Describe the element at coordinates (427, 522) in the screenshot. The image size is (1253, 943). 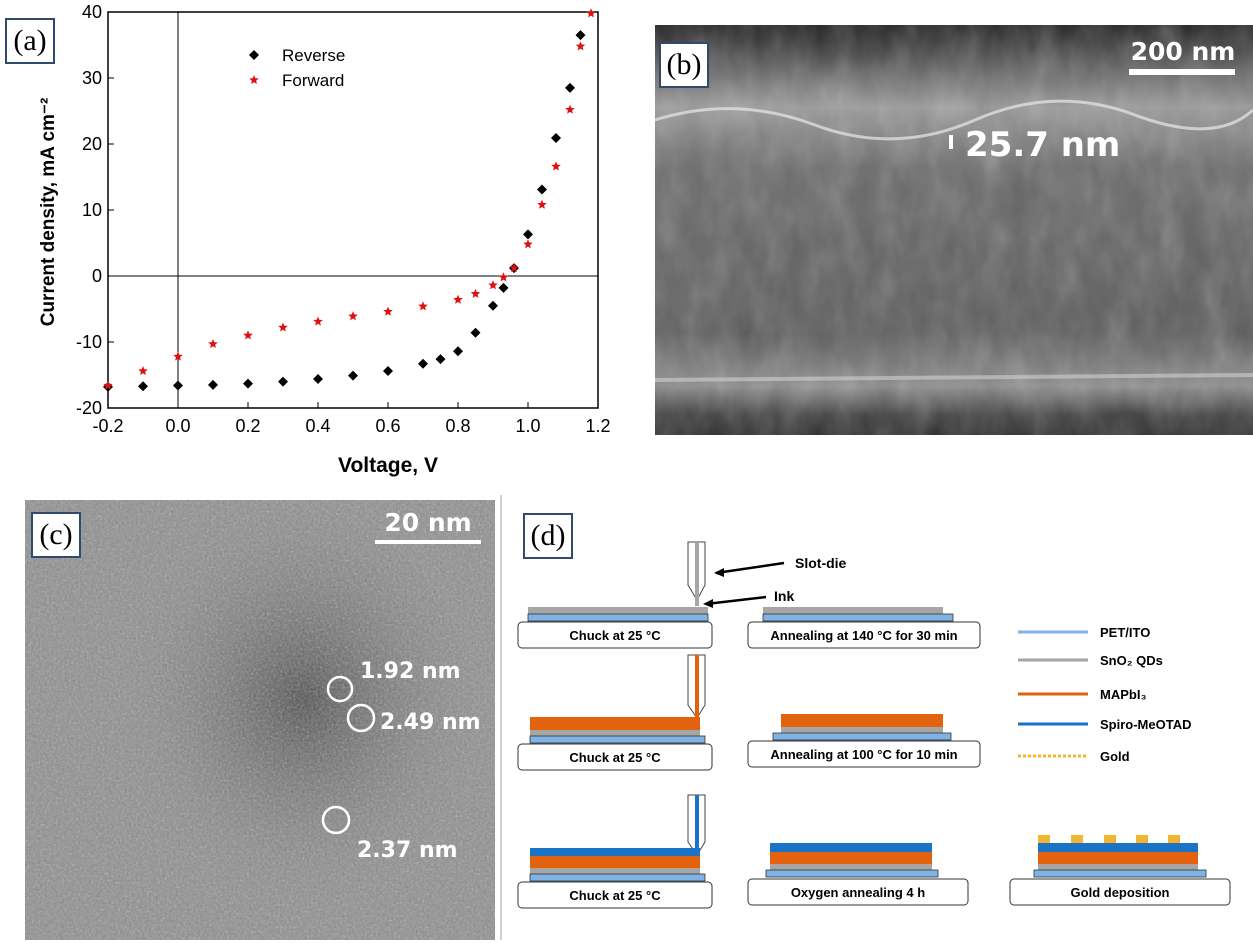
I see `tem-scale-bar-label: 20 nm` at that location.